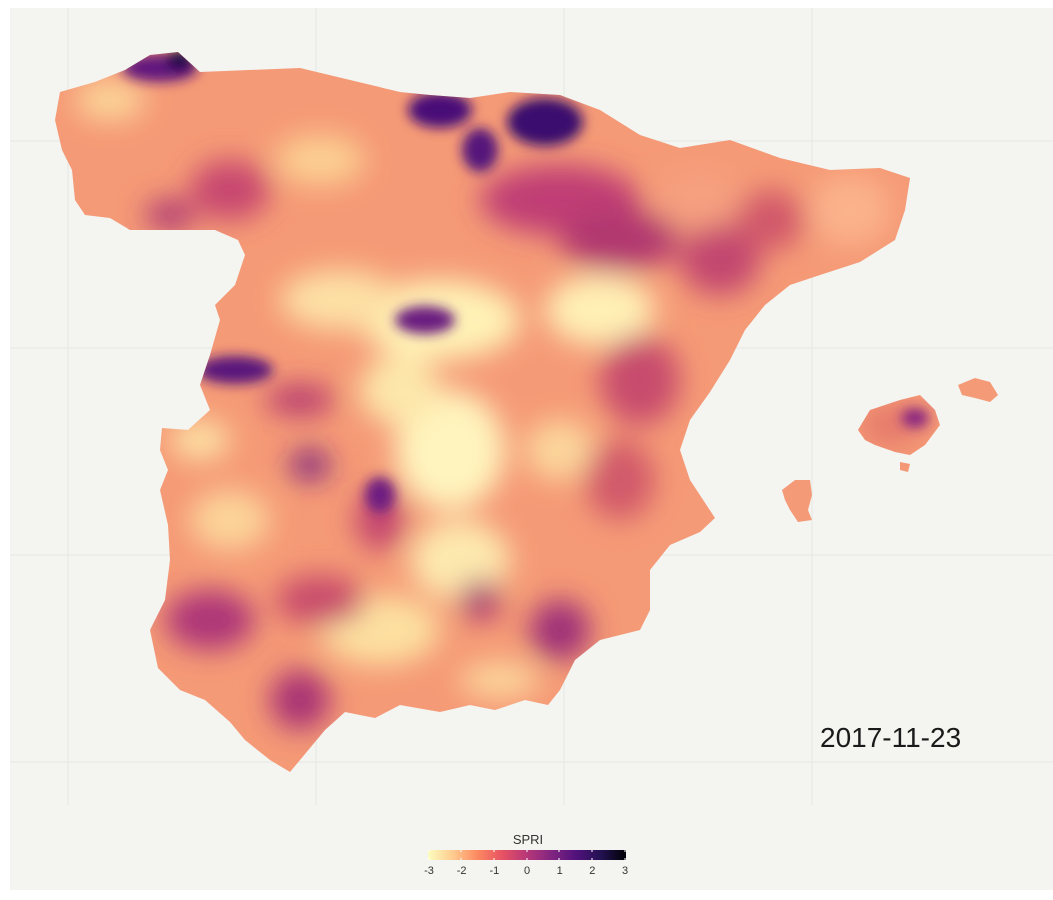 This screenshot has height=900, width=1053. Describe the element at coordinates (891, 737) in the screenshot. I see `map-date-label: 2017-11-23` at that location.